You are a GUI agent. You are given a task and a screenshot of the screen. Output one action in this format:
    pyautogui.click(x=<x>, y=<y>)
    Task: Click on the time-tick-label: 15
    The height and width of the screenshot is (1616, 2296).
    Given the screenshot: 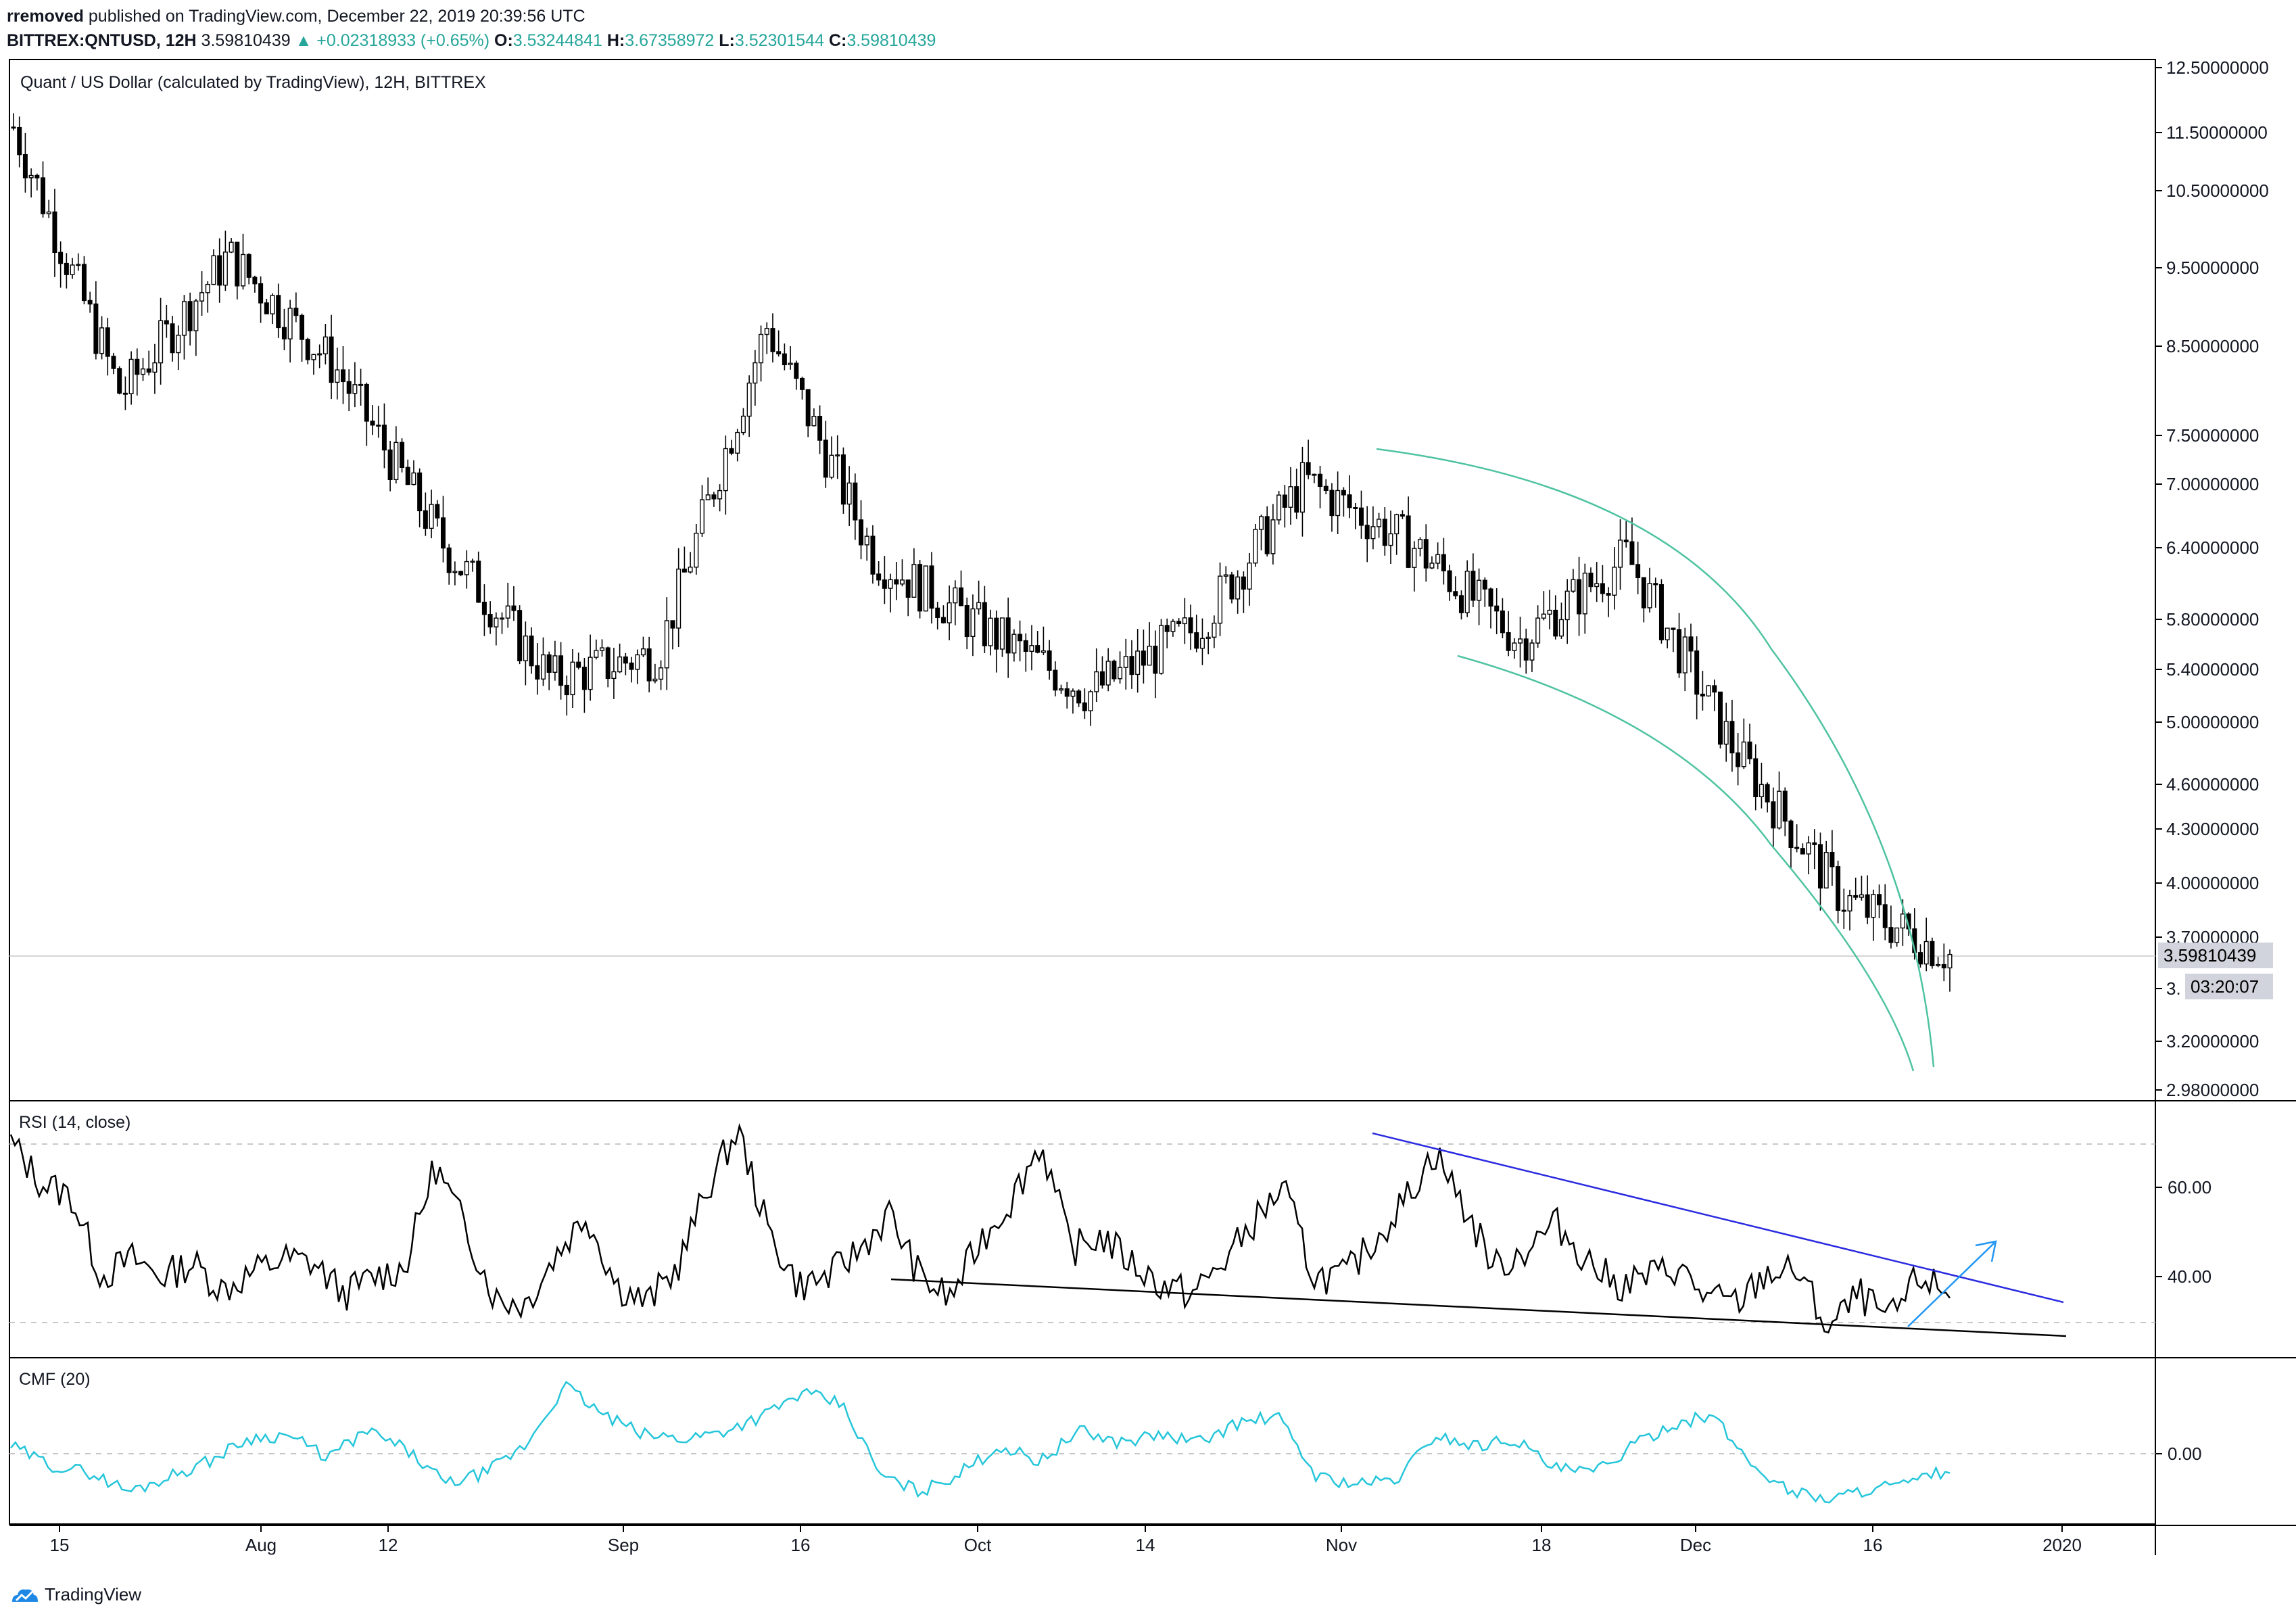 What is the action you would take?
    pyautogui.click(x=60, y=1545)
    